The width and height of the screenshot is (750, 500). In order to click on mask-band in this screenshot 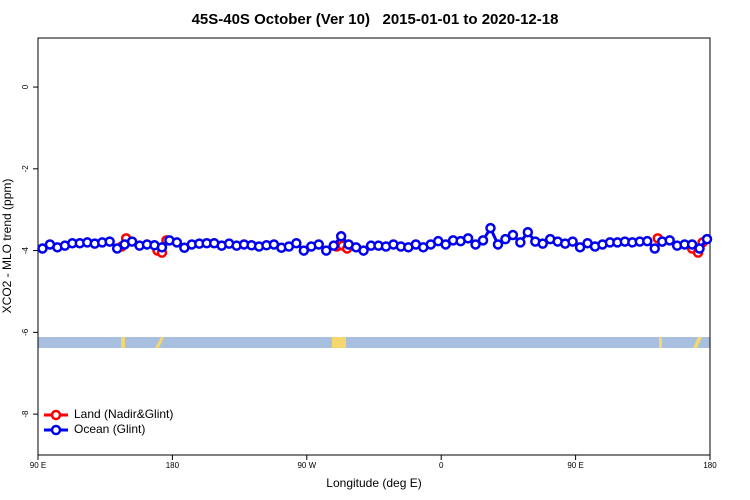, I will do `click(374, 342)`.